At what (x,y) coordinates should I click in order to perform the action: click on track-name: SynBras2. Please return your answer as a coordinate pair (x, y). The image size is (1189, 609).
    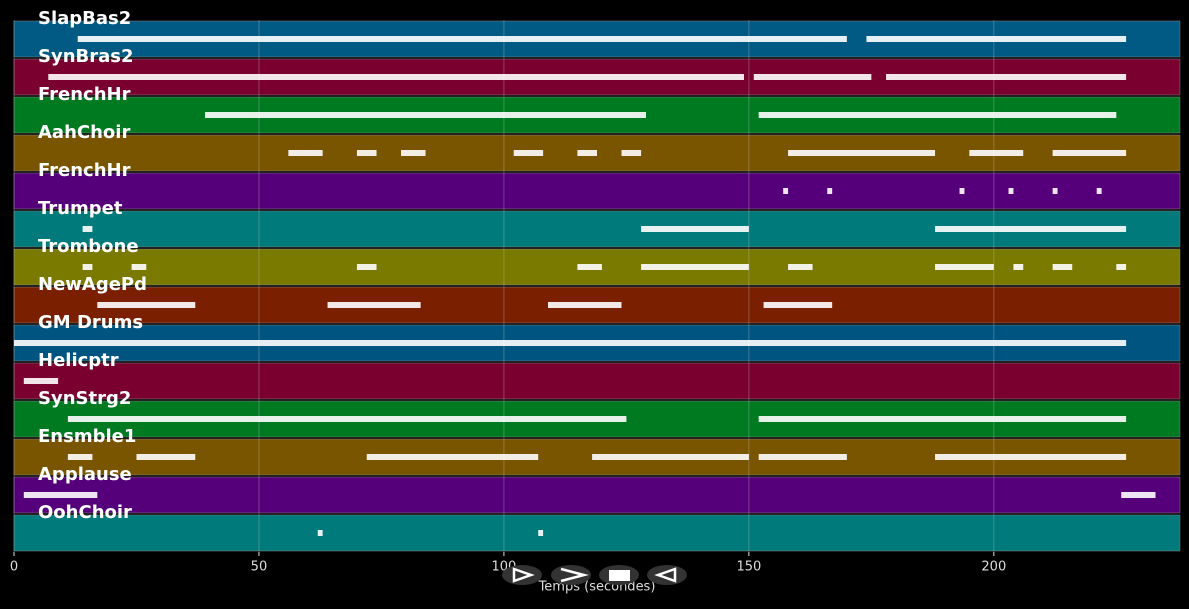
    Looking at the image, I should click on (86, 56).